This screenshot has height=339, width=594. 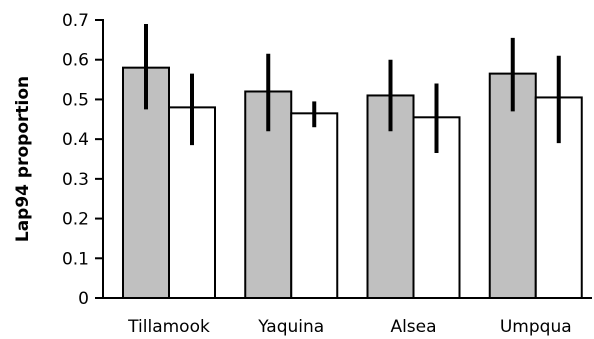 What do you see at coordinates (83, 299) in the screenshot?
I see `y-tick-label: 0` at bounding box center [83, 299].